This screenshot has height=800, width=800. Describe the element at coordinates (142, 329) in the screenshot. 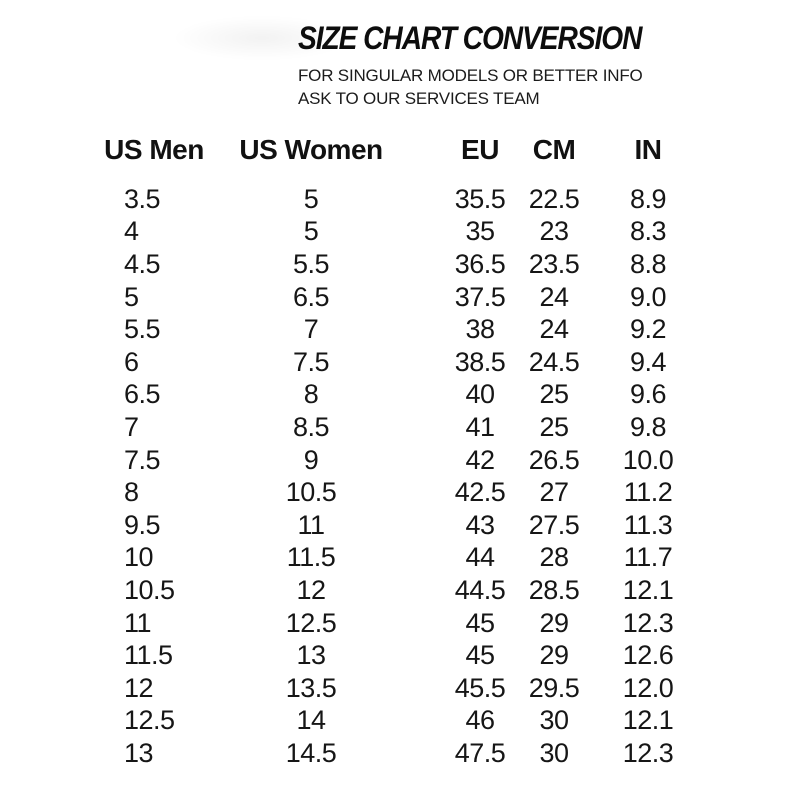

I see `cell-us-men: 5.5` at that location.